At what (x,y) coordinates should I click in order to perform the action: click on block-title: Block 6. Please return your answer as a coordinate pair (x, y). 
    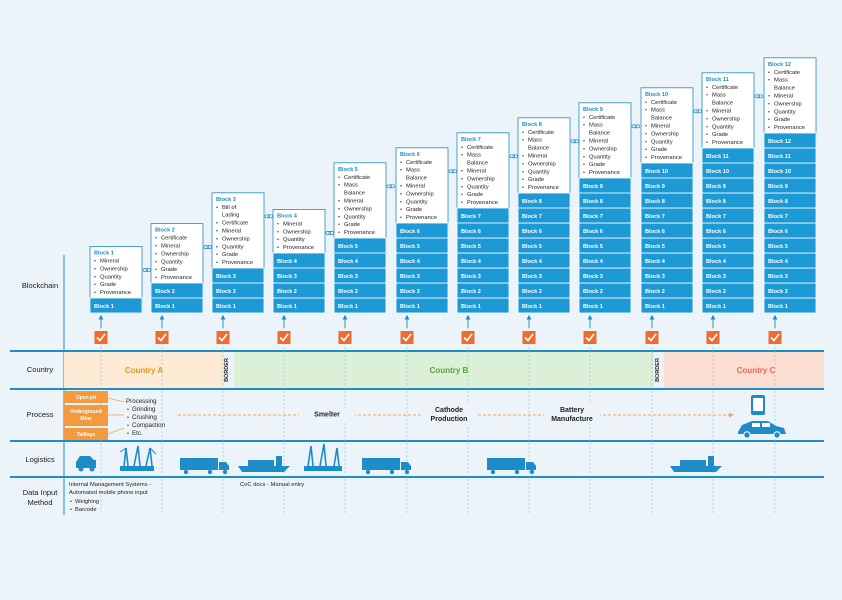
    Looking at the image, I should click on (410, 155).